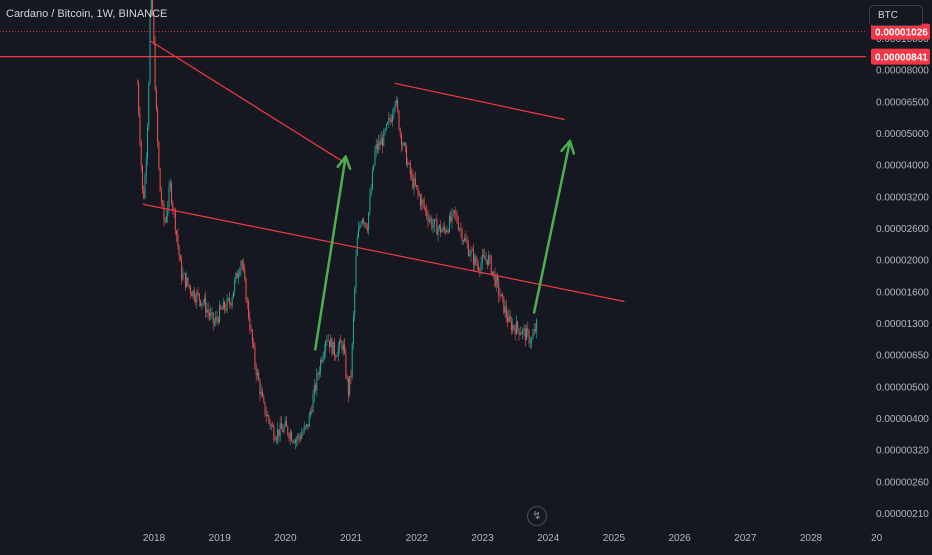 Image resolution: width=932 pixels, height=555 pixels. I want to click on x-tick-label: 20, so click(877, 538).